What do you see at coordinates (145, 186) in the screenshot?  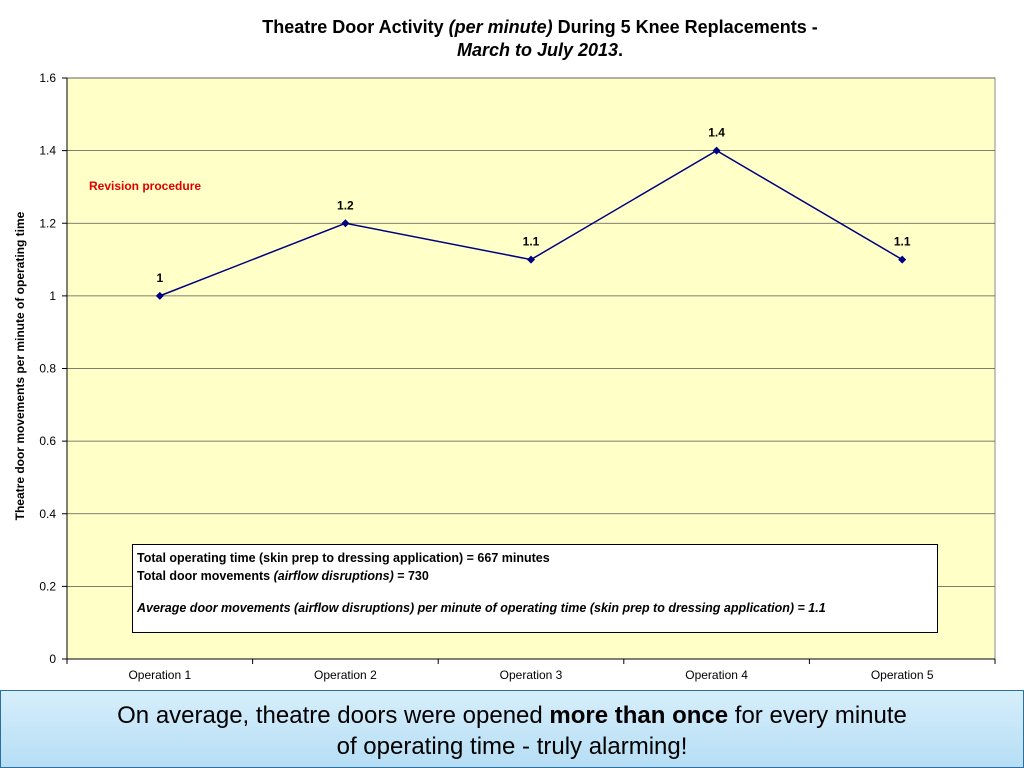 I see `revision-annotation: Revision procedure` at bounding box center [145, 186].